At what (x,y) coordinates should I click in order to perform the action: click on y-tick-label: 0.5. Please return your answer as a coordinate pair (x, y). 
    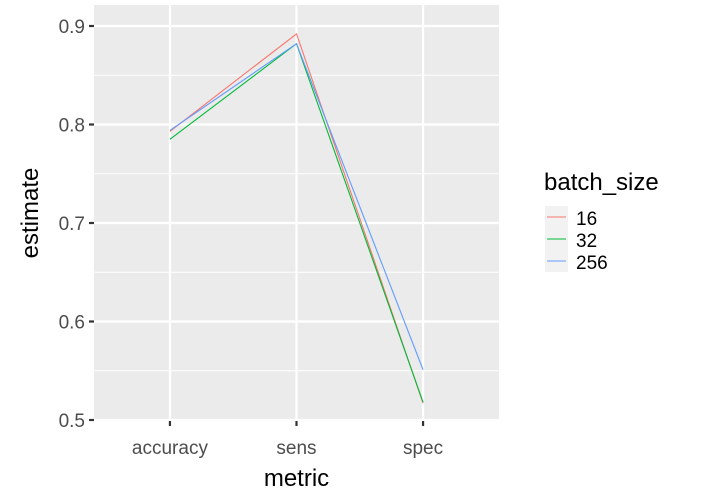
    Looking at the image, I should click on (72, 421).